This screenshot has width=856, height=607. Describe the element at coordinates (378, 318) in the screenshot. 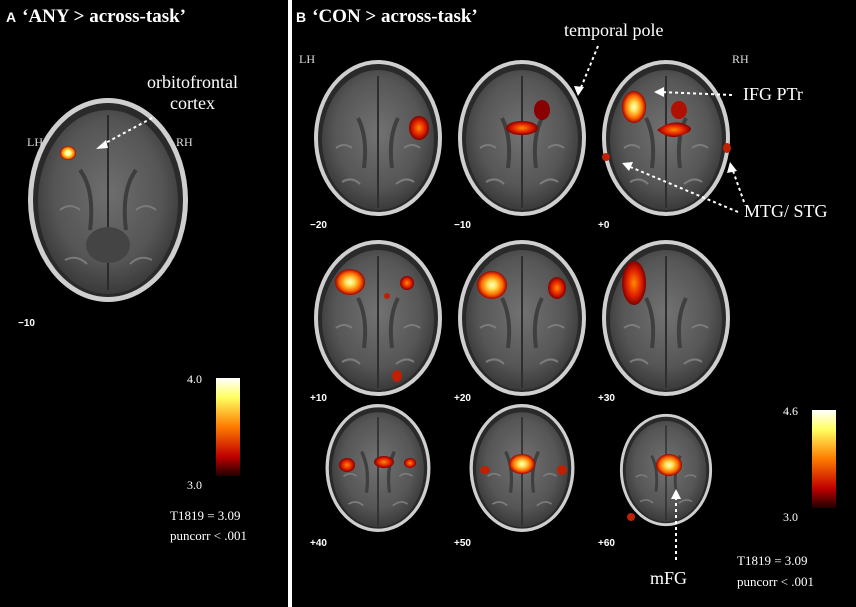

I see `brain-slice-plus10` at that location.